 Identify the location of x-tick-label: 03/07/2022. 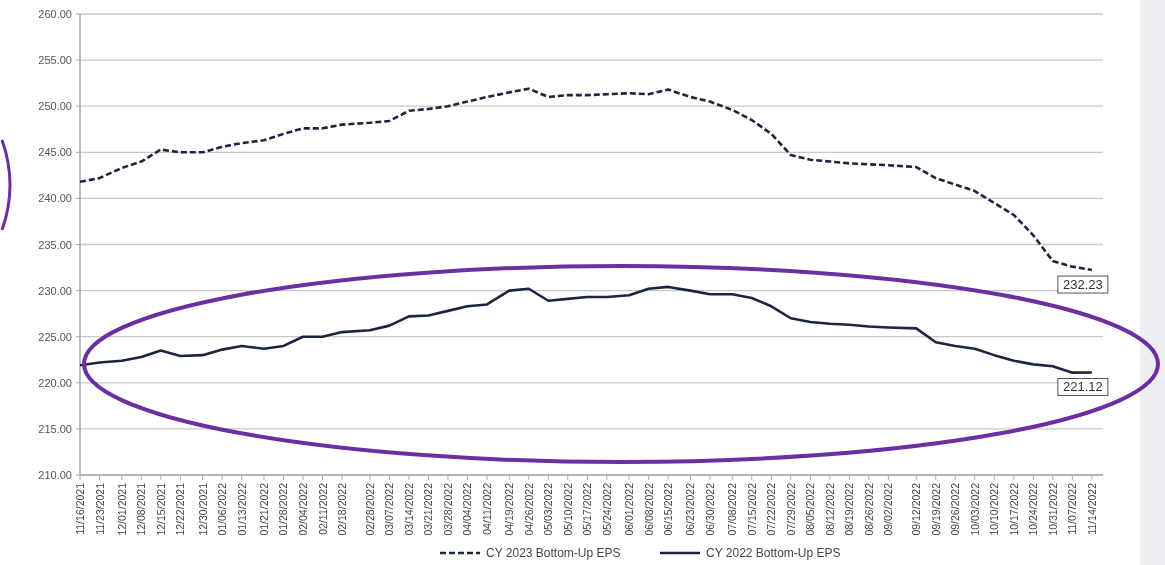
(389, 509).